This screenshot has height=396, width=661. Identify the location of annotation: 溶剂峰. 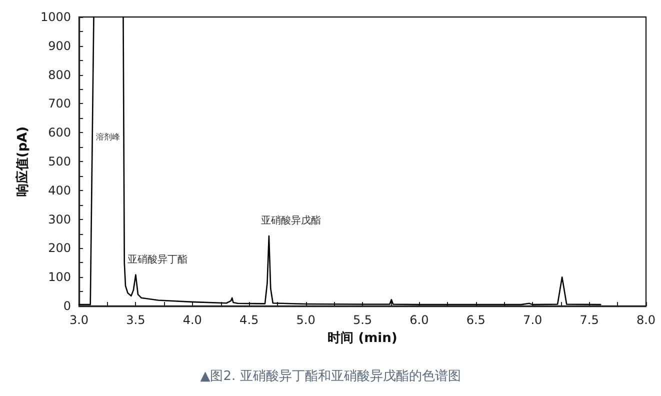
(108, 137).